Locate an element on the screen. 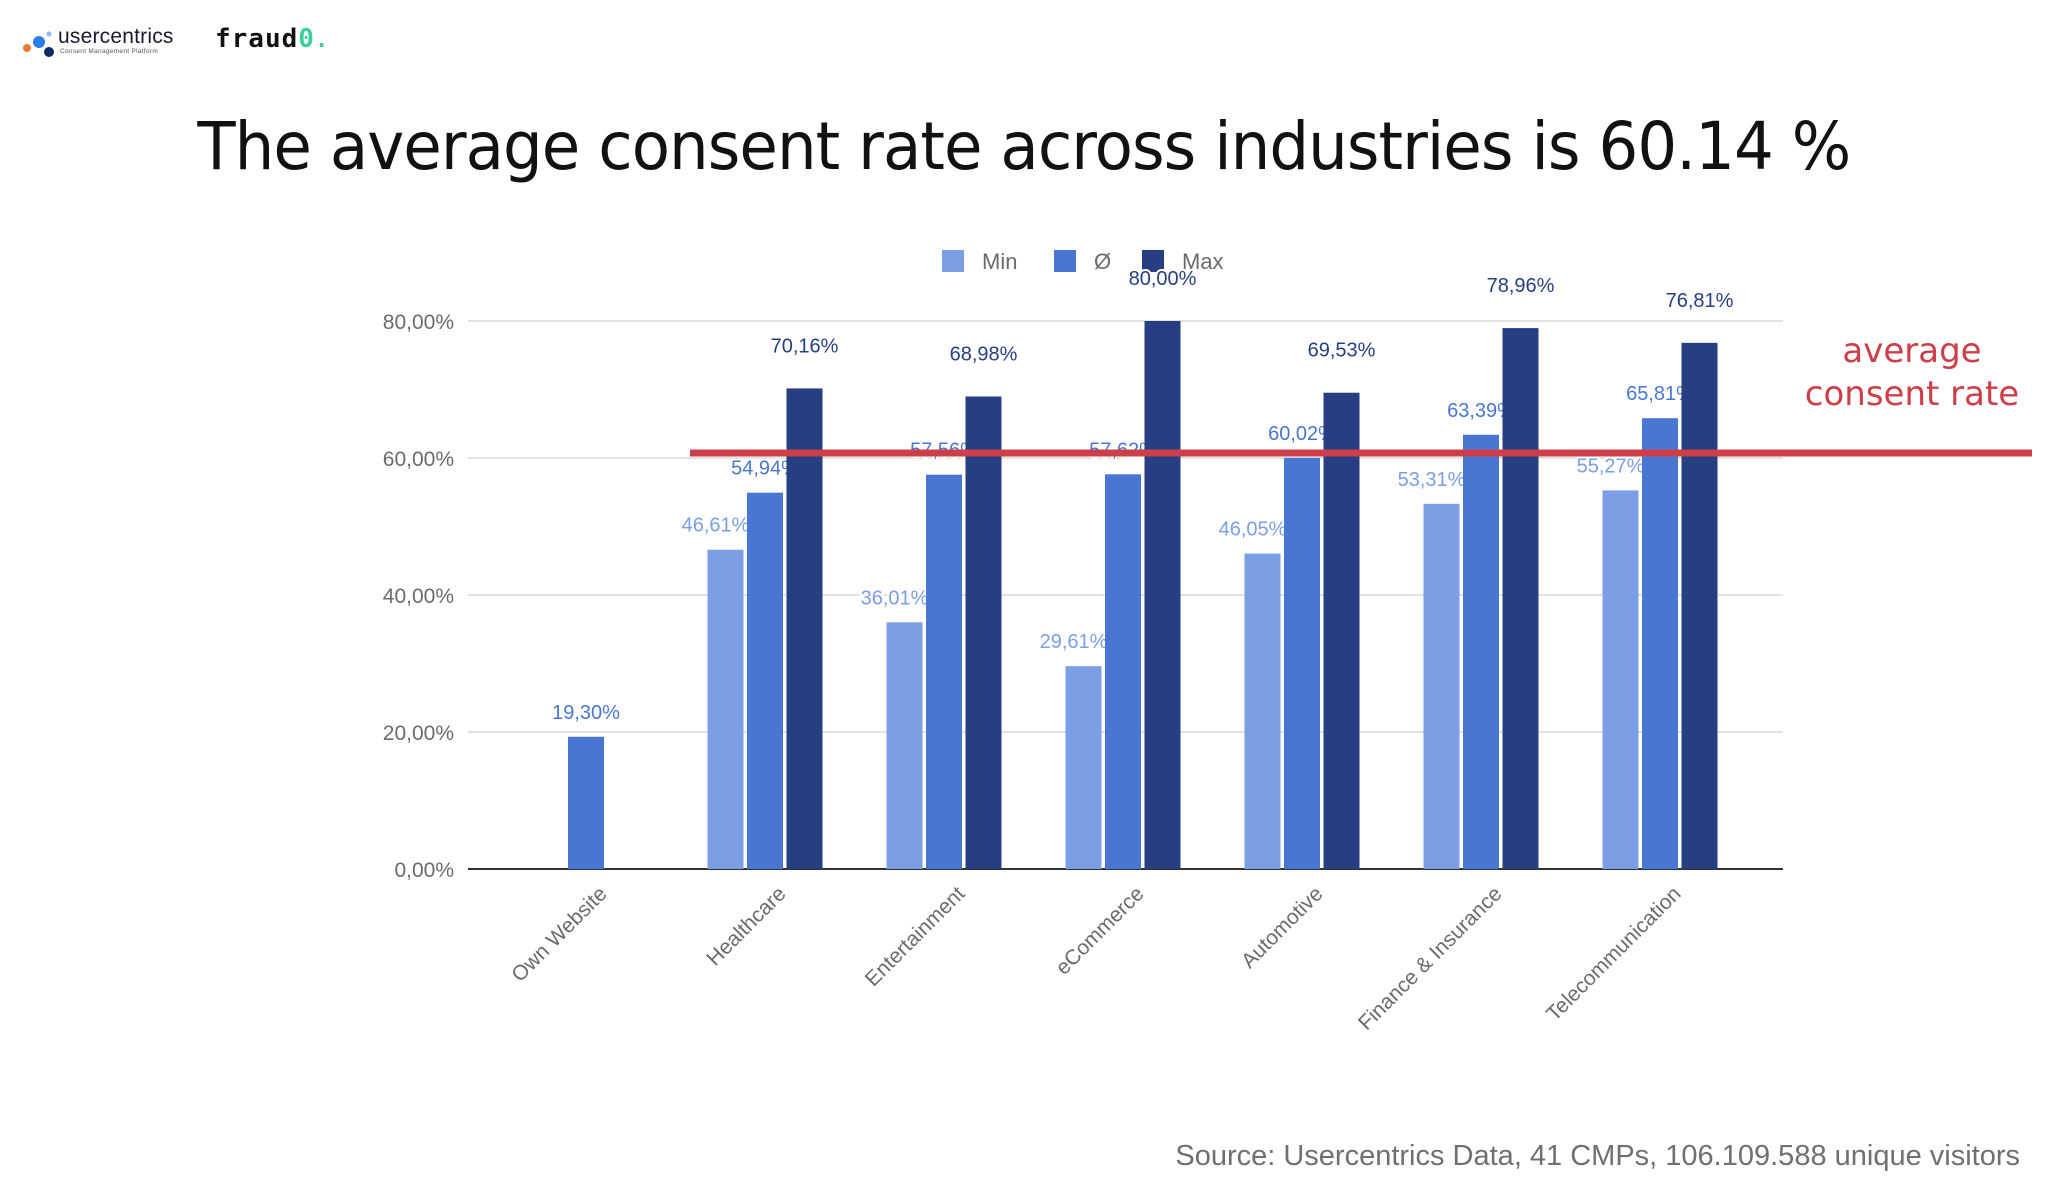 The height and width of the screenshot is (1183, 2048). average-reference-label: average is located at coordinates (1911, 351).